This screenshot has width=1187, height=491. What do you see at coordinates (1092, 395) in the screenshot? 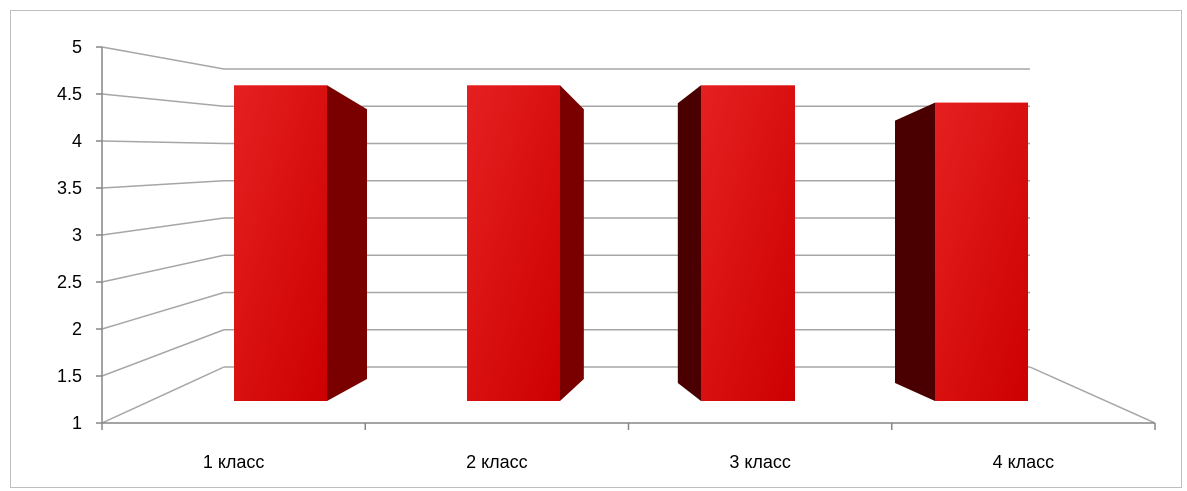
I see `floor-right-edge` at bounding box center [1092, 395].